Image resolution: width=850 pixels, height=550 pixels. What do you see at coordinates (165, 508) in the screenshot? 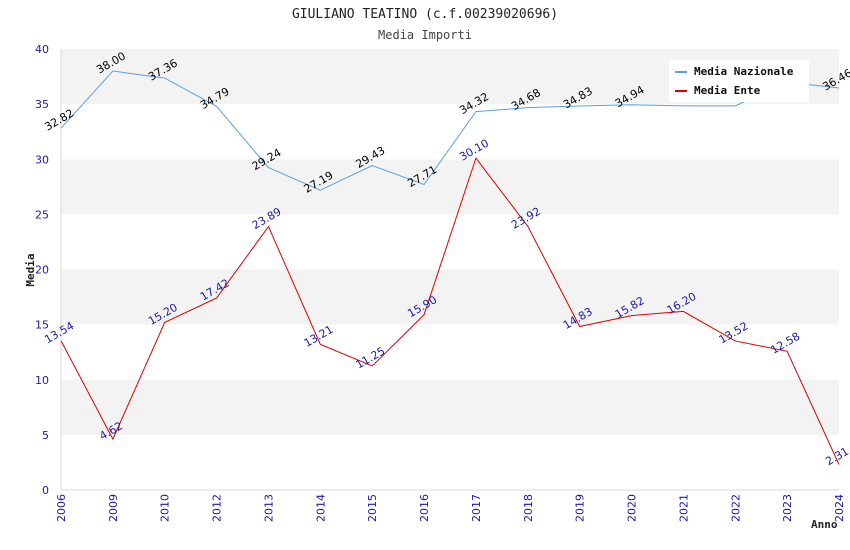
I see `x-tick-label: 2010` at bounding box center [165, 508].